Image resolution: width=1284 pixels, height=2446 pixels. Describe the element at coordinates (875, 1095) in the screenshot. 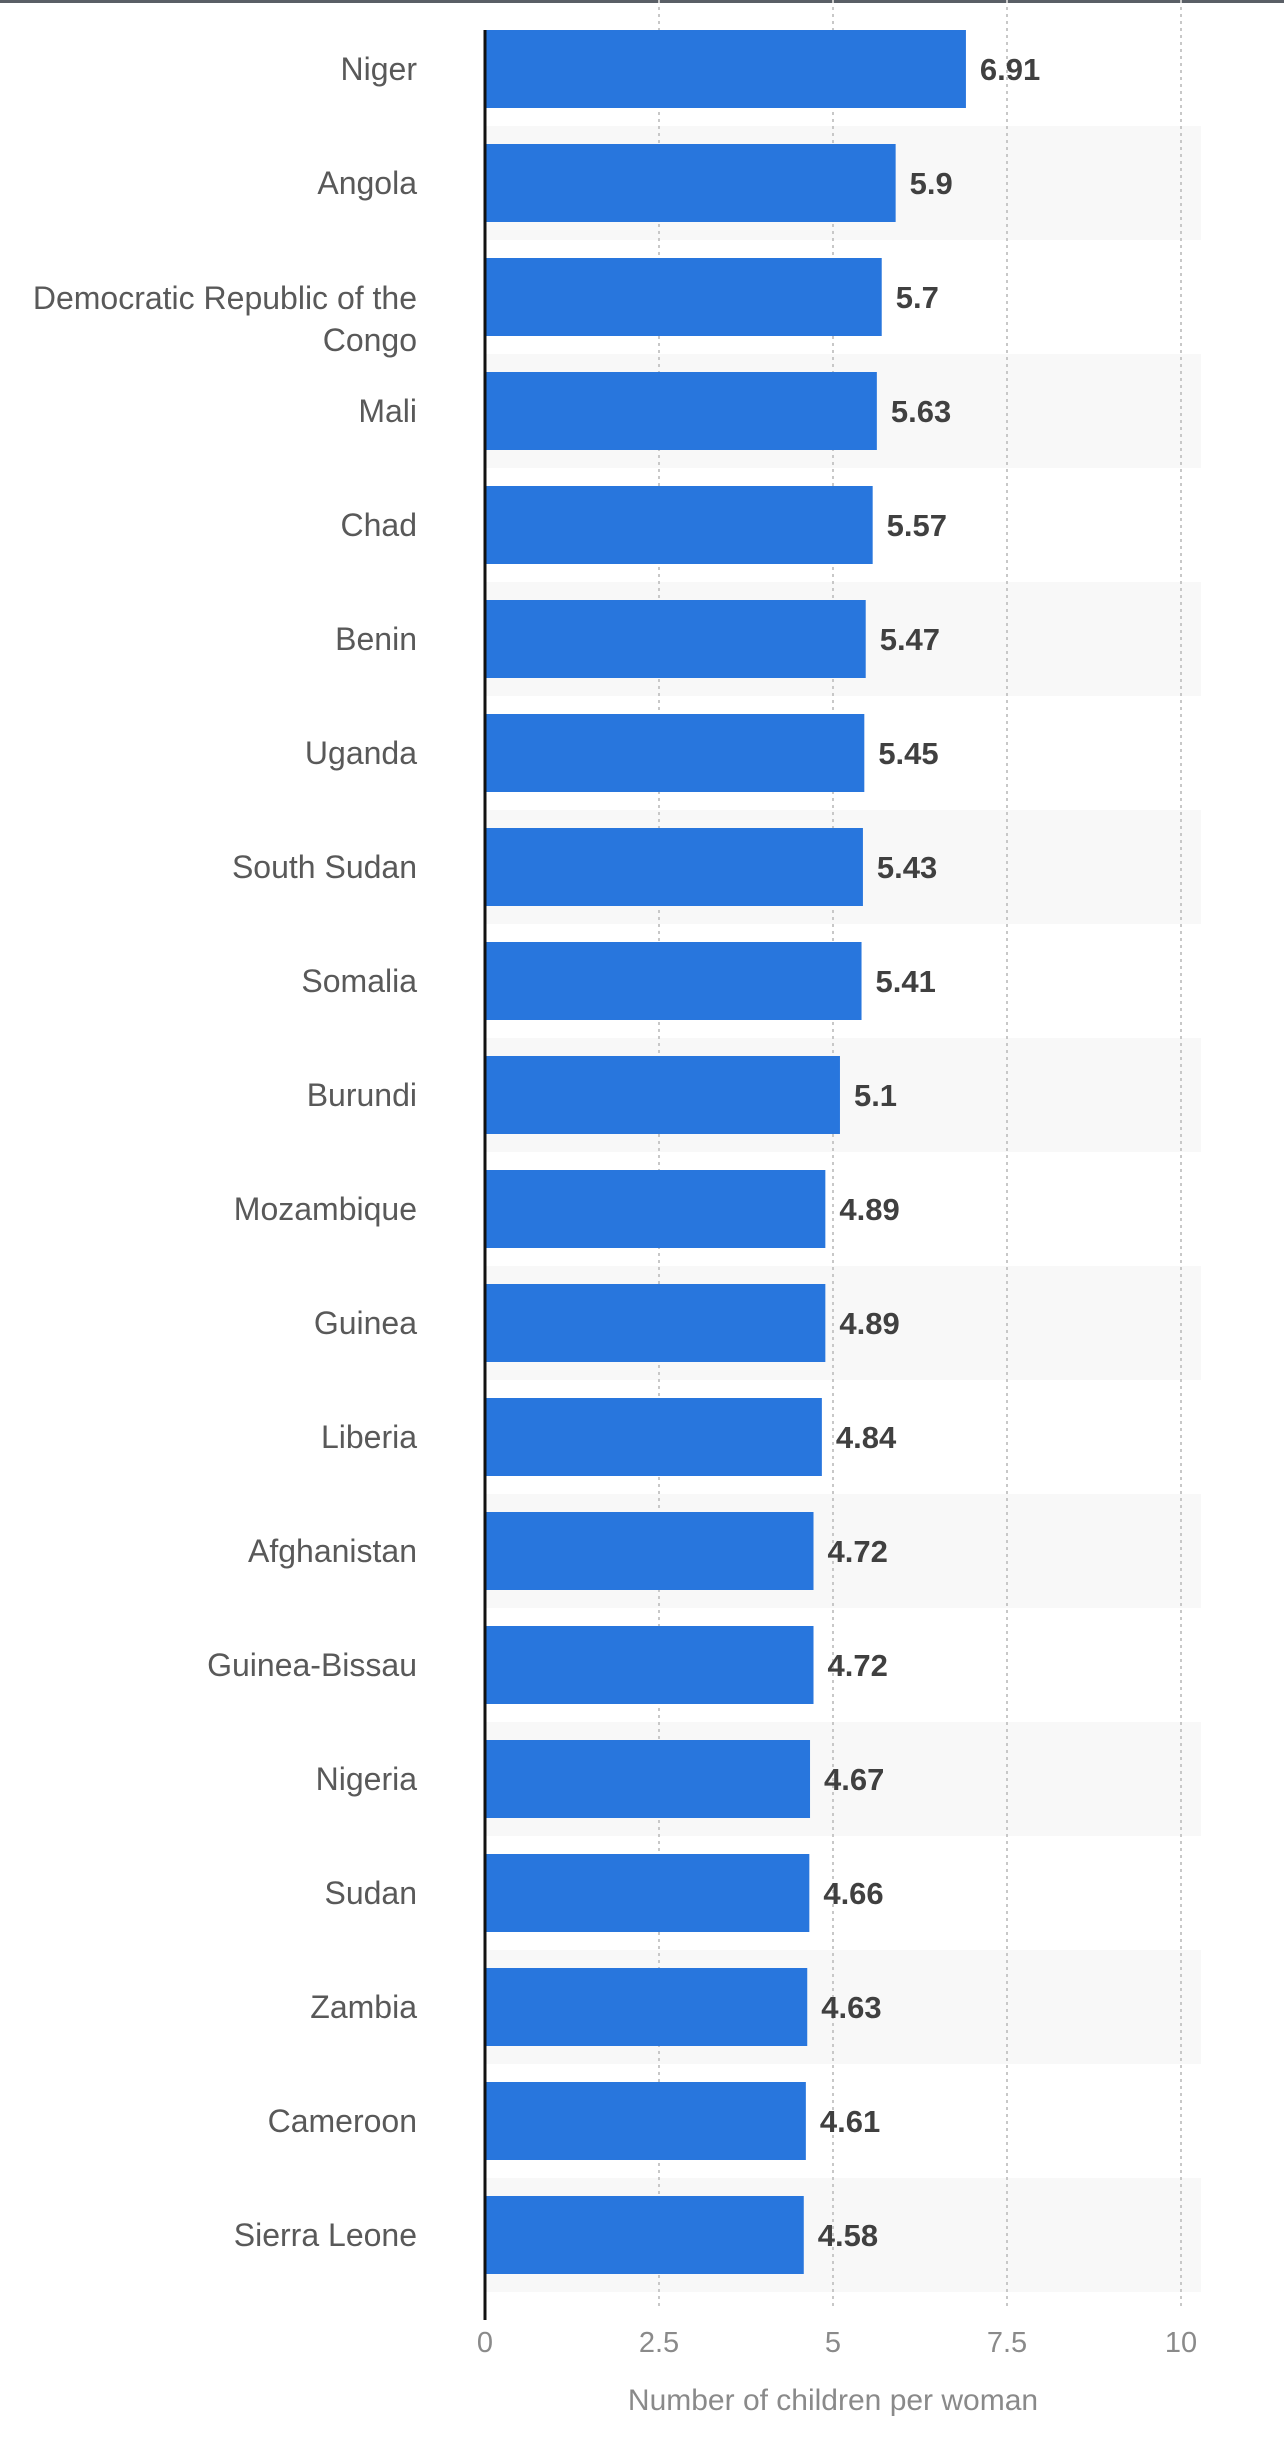

I see `value-label: 5.1` at that location.